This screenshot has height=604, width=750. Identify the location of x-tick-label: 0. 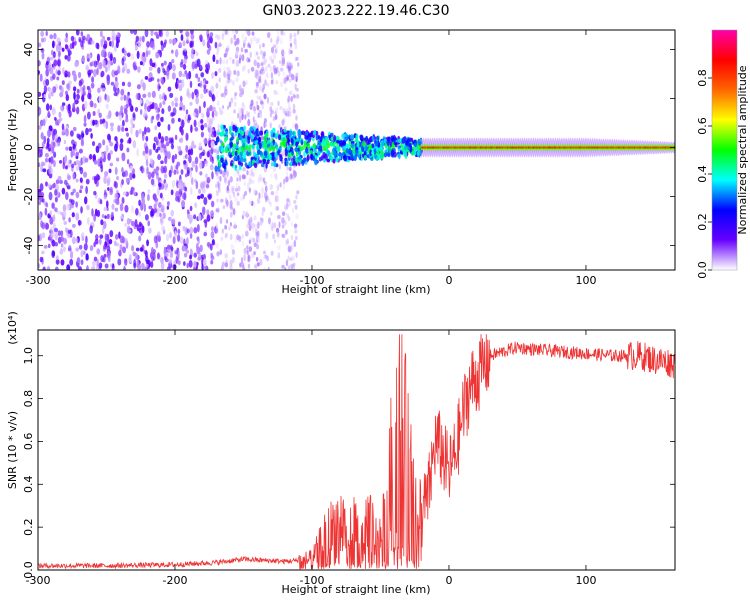
(448, 580).